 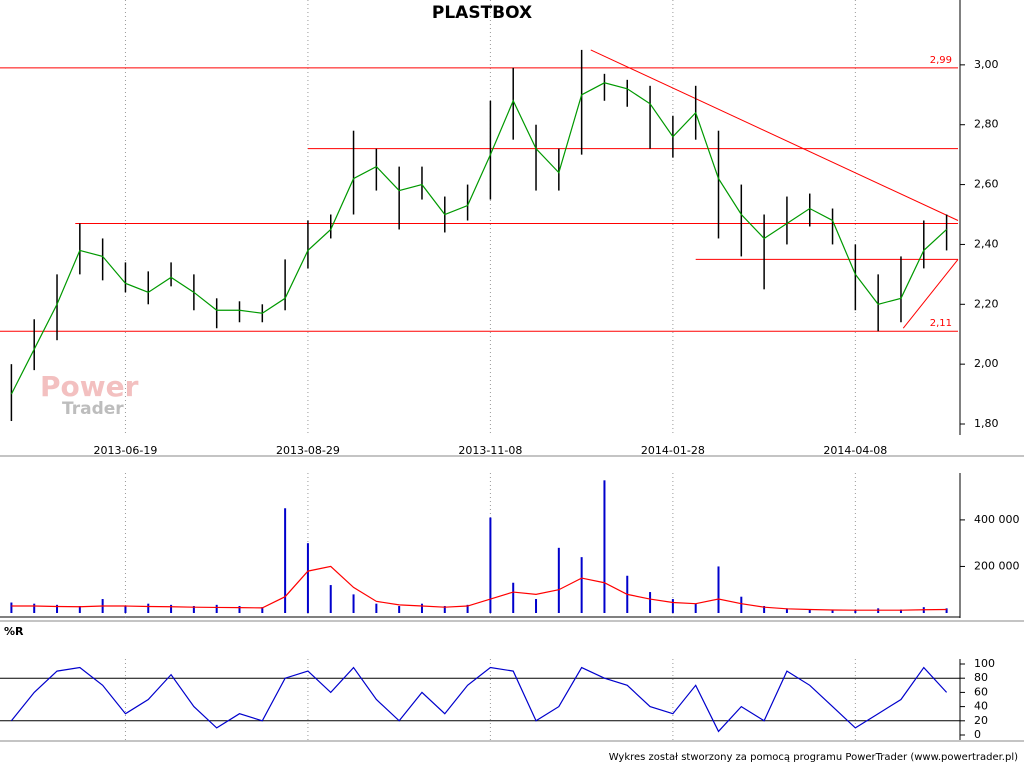 What do you see at coordinates (89, 386) in the screenshot?
I see `watermark: Power` at bounding box center [89, 386].